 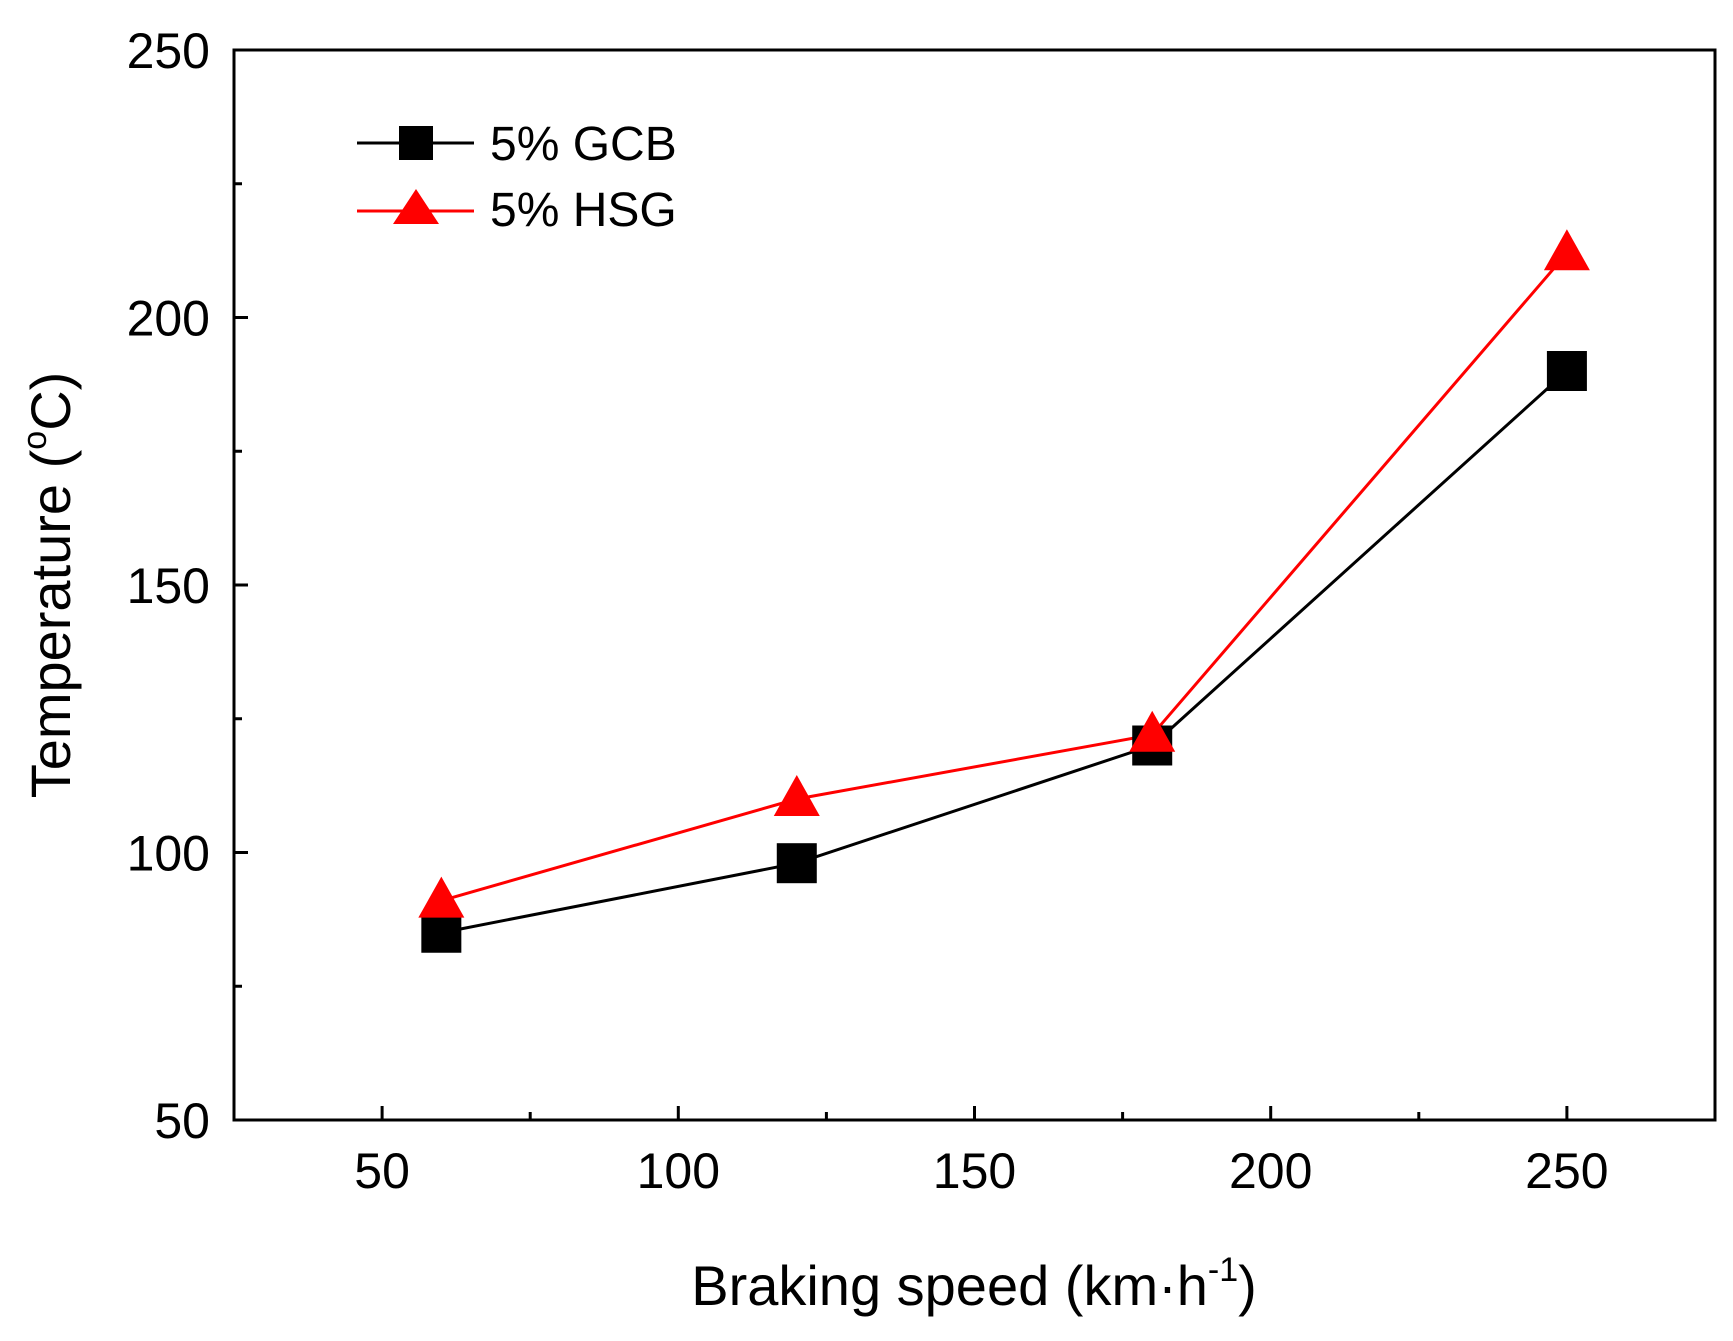 What do you see at coordinates (168, 854) in the screenshot?
I see `y-tick-label: 100` at bounding box center [168, 854].